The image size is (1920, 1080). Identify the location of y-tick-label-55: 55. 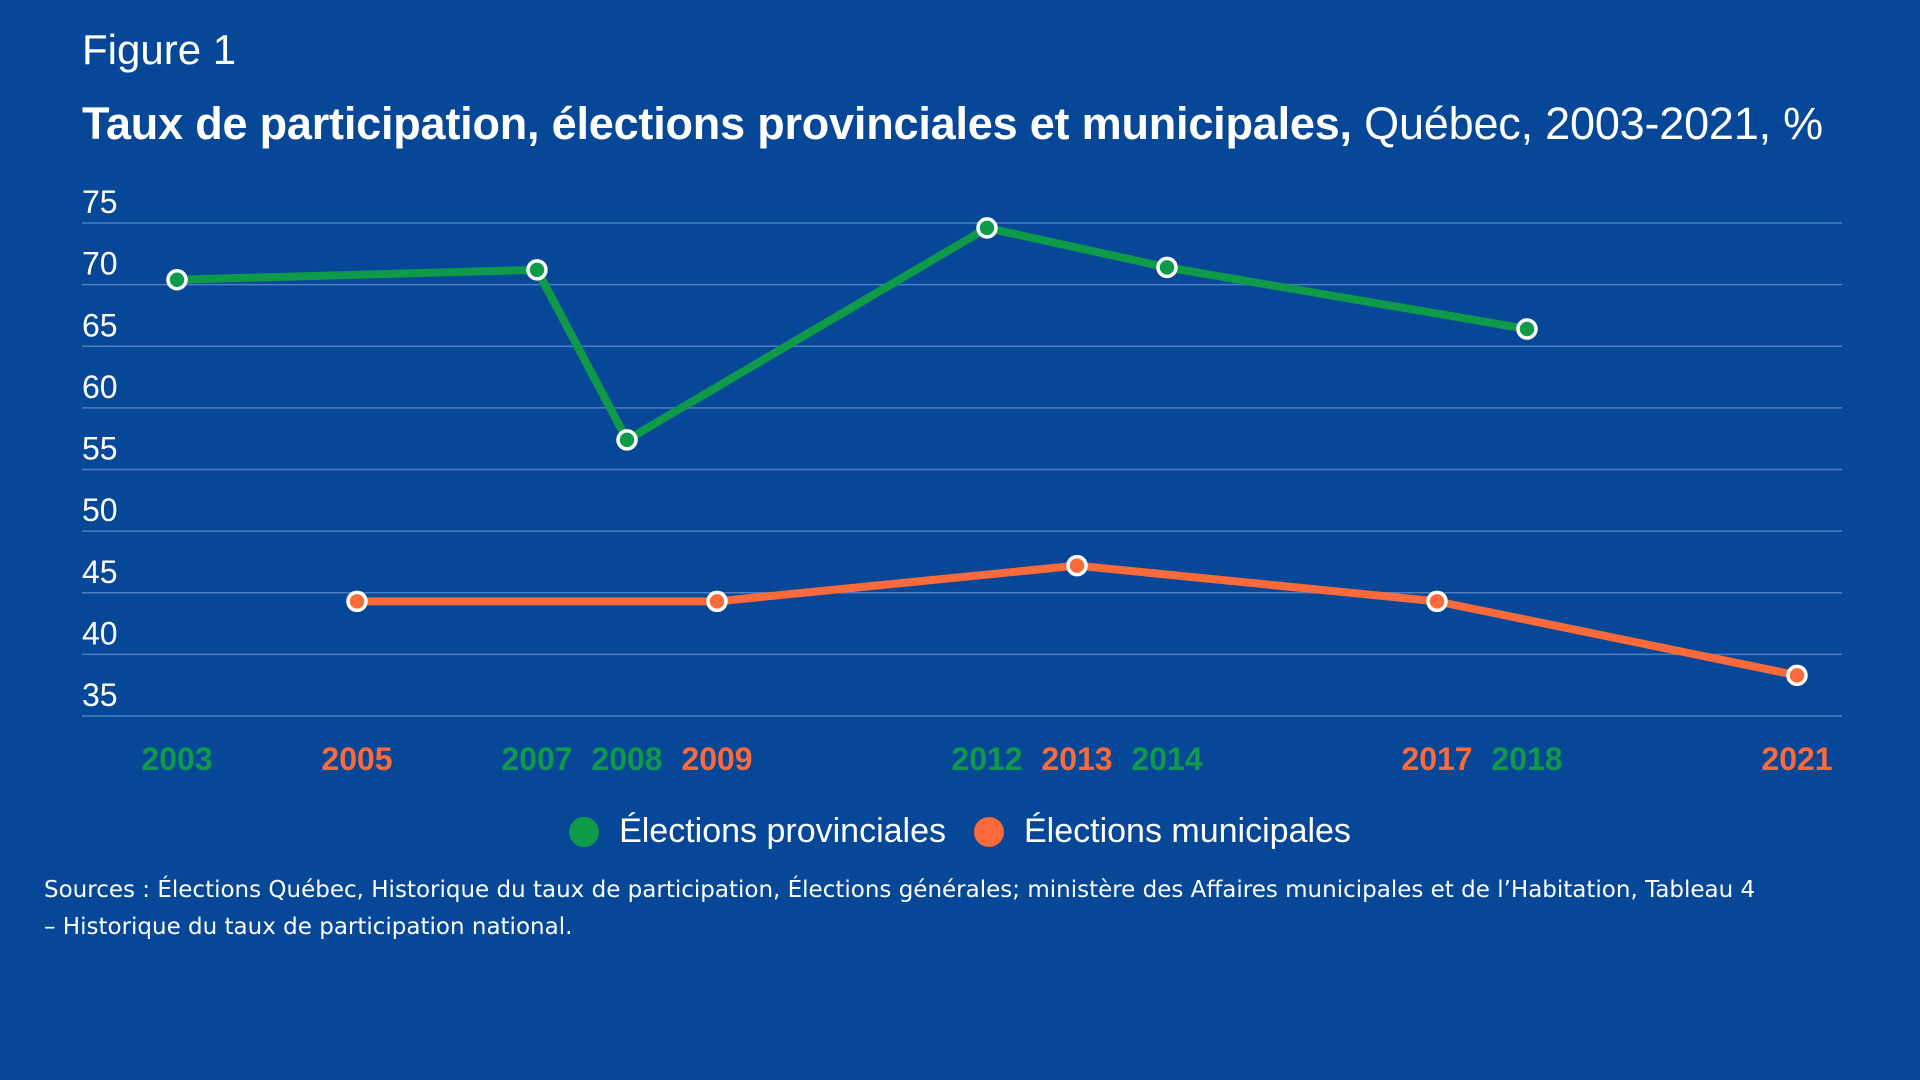
(100, 449).